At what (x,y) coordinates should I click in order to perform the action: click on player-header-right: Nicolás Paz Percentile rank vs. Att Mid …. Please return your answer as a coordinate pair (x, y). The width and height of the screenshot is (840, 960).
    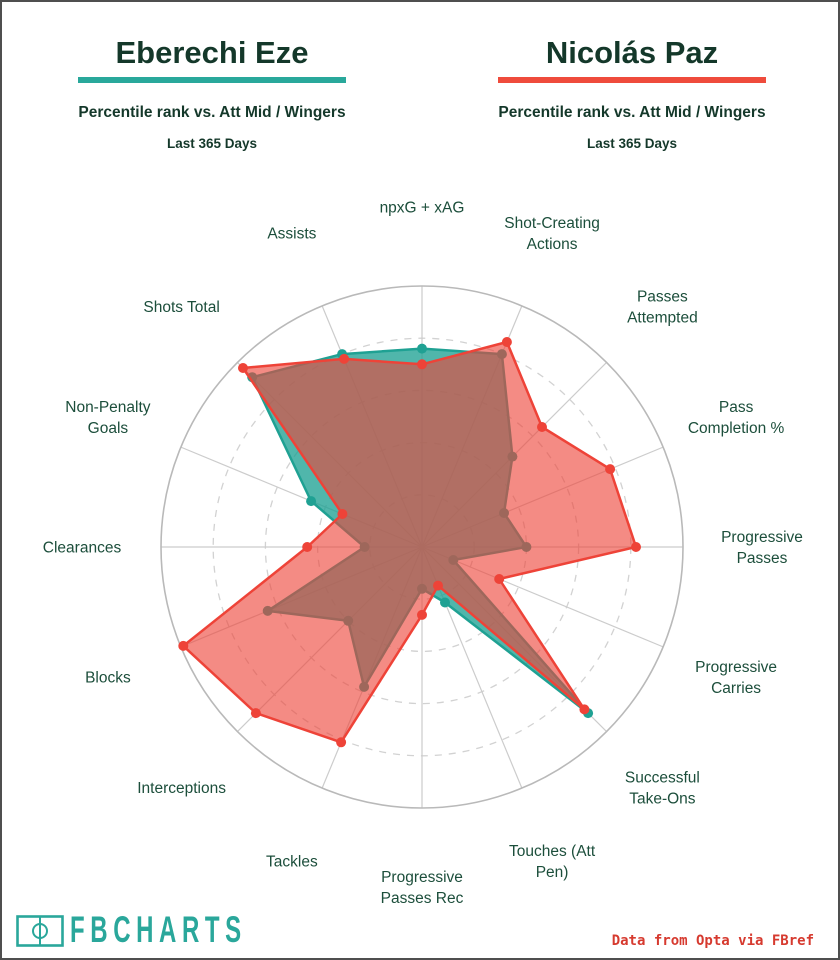
    Looking at the image, I should click on (630, 93).